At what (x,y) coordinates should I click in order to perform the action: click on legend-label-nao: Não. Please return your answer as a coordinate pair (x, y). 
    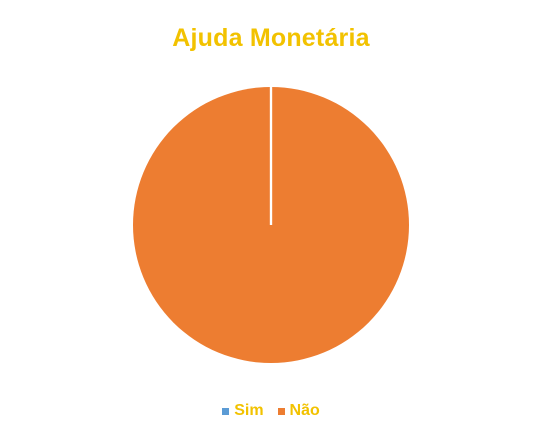
    Looking at the image, I should click on (304, 410).